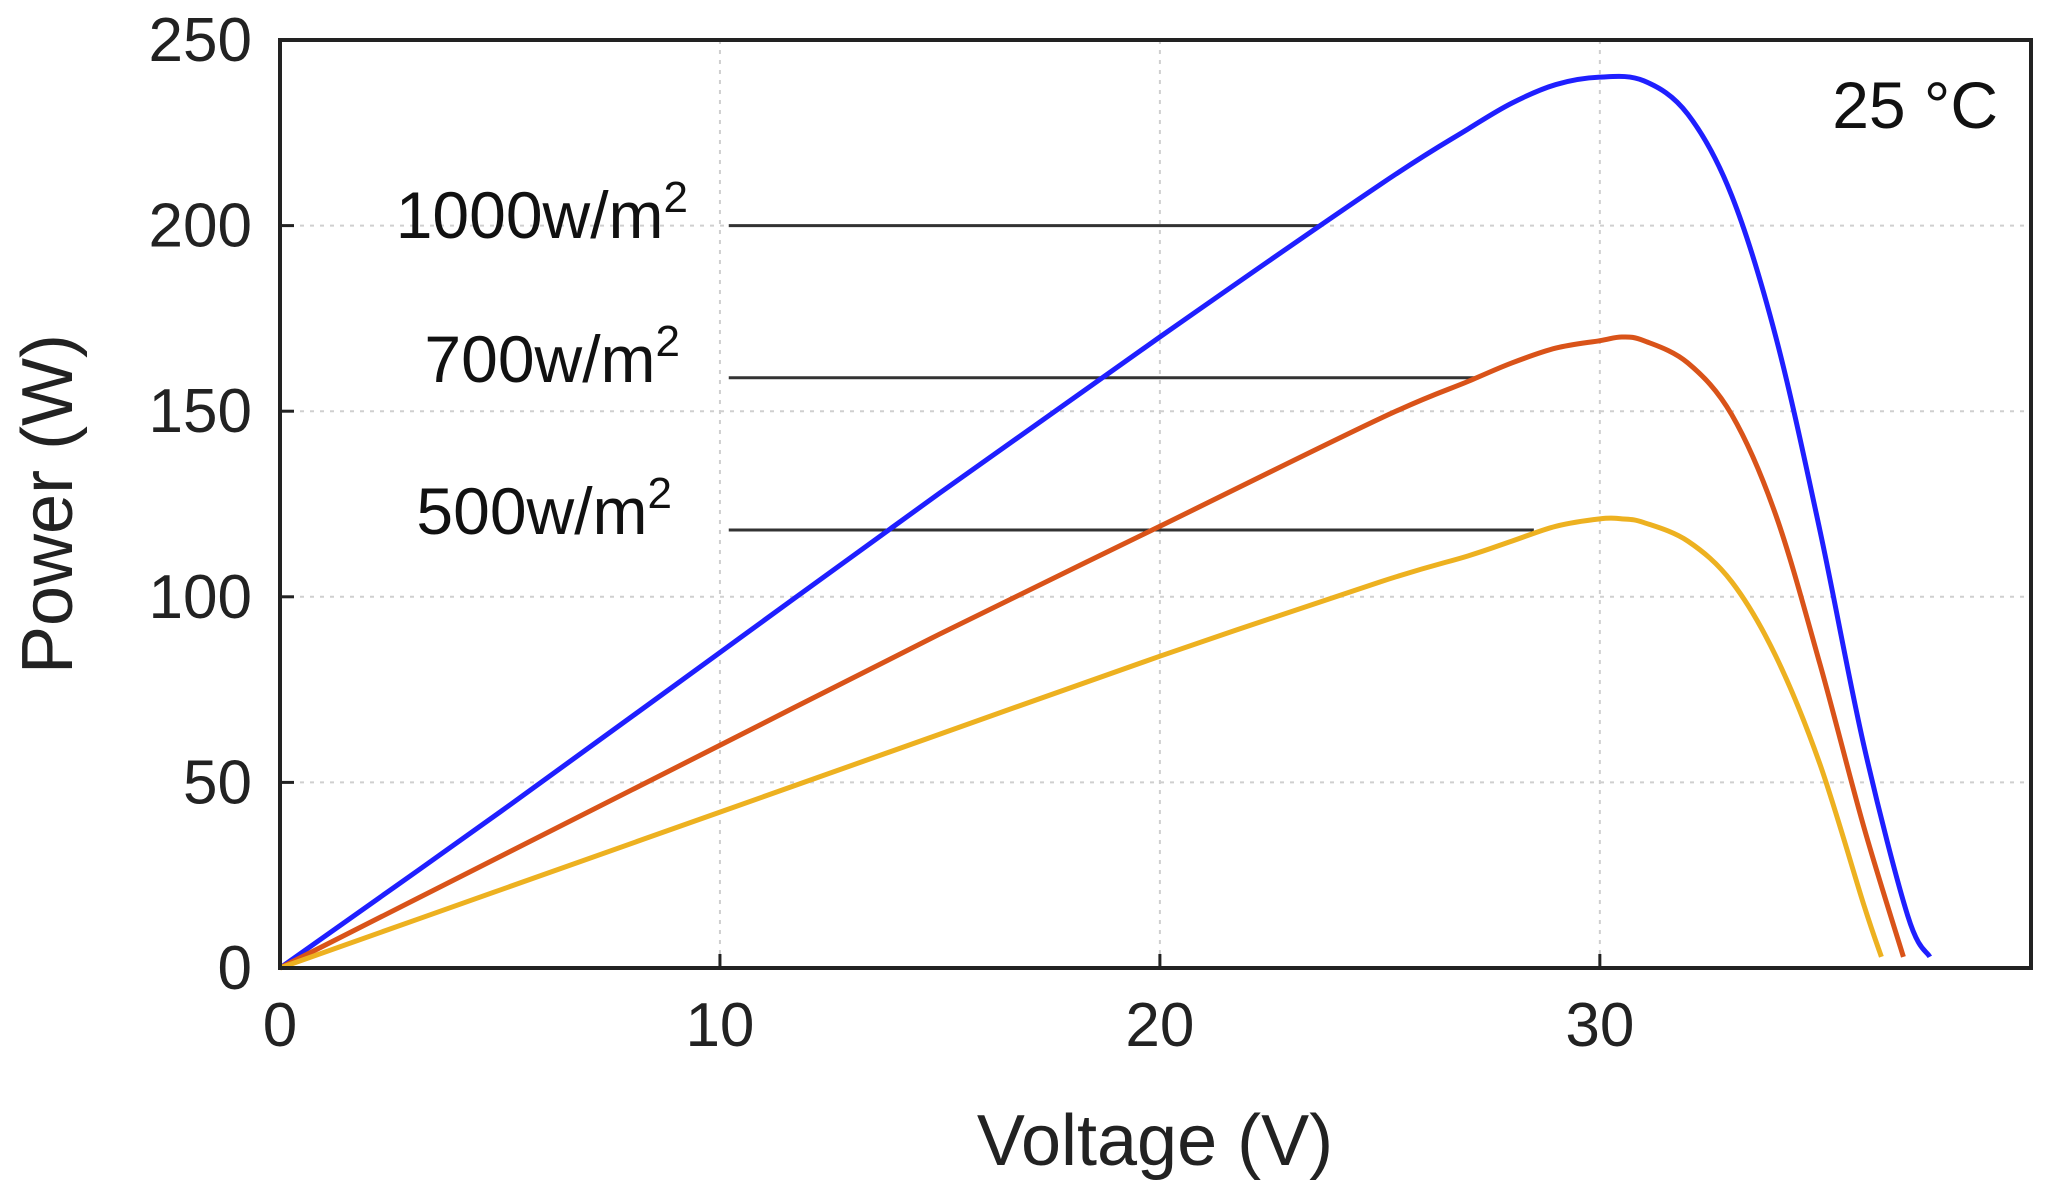 The width and height of the screenshot is (2049, 1202). What do you see at coordinates (200, 411) in the screenshot?
I see `y-tick-label: 150` at bounding box center [200, 411].